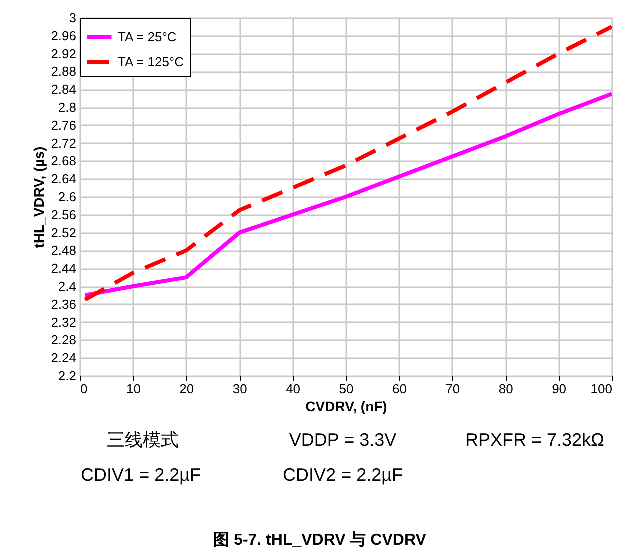 This screenshot has height=552, width=641. What do you see at coordinates (347, 406) in the screenshot?
I see `x-axis-title: CVDRV, (nF)` at bounding box center [347, 406].